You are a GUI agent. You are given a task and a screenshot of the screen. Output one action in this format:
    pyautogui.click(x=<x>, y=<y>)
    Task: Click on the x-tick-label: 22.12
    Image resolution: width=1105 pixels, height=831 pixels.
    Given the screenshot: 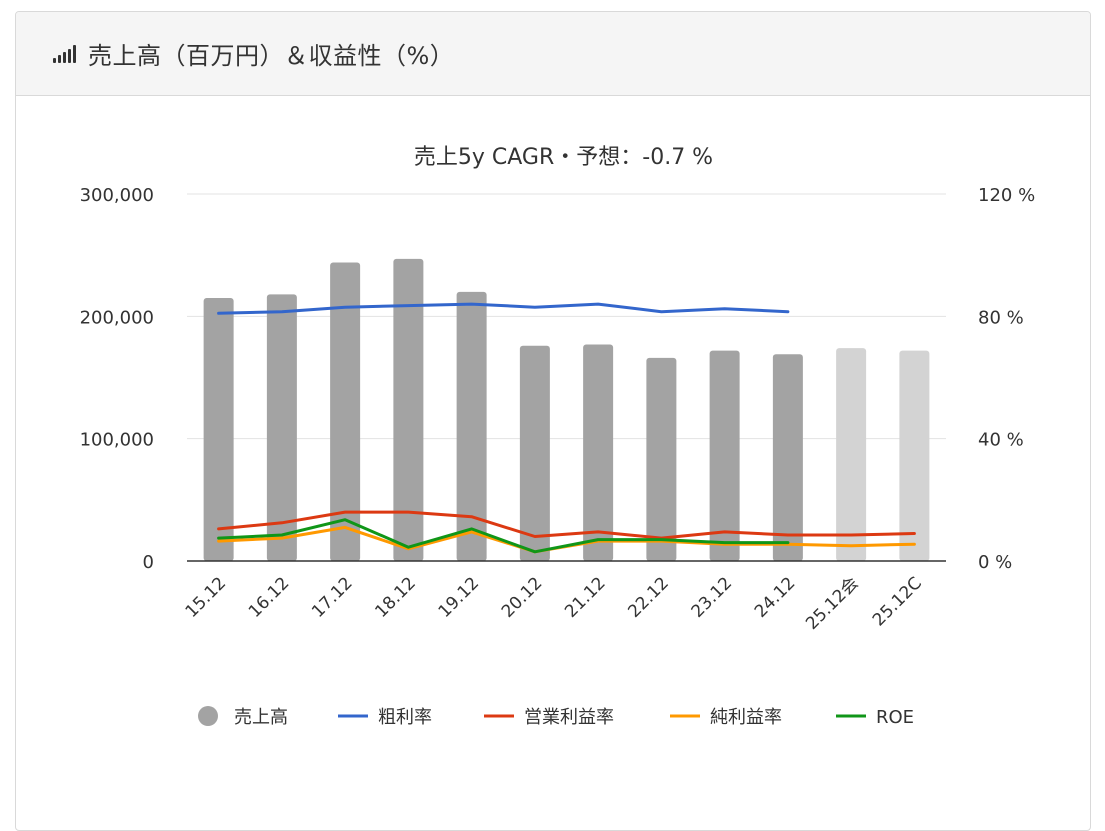 What is the action you would take?
    pyautogui.click(x=648, y=597)
    